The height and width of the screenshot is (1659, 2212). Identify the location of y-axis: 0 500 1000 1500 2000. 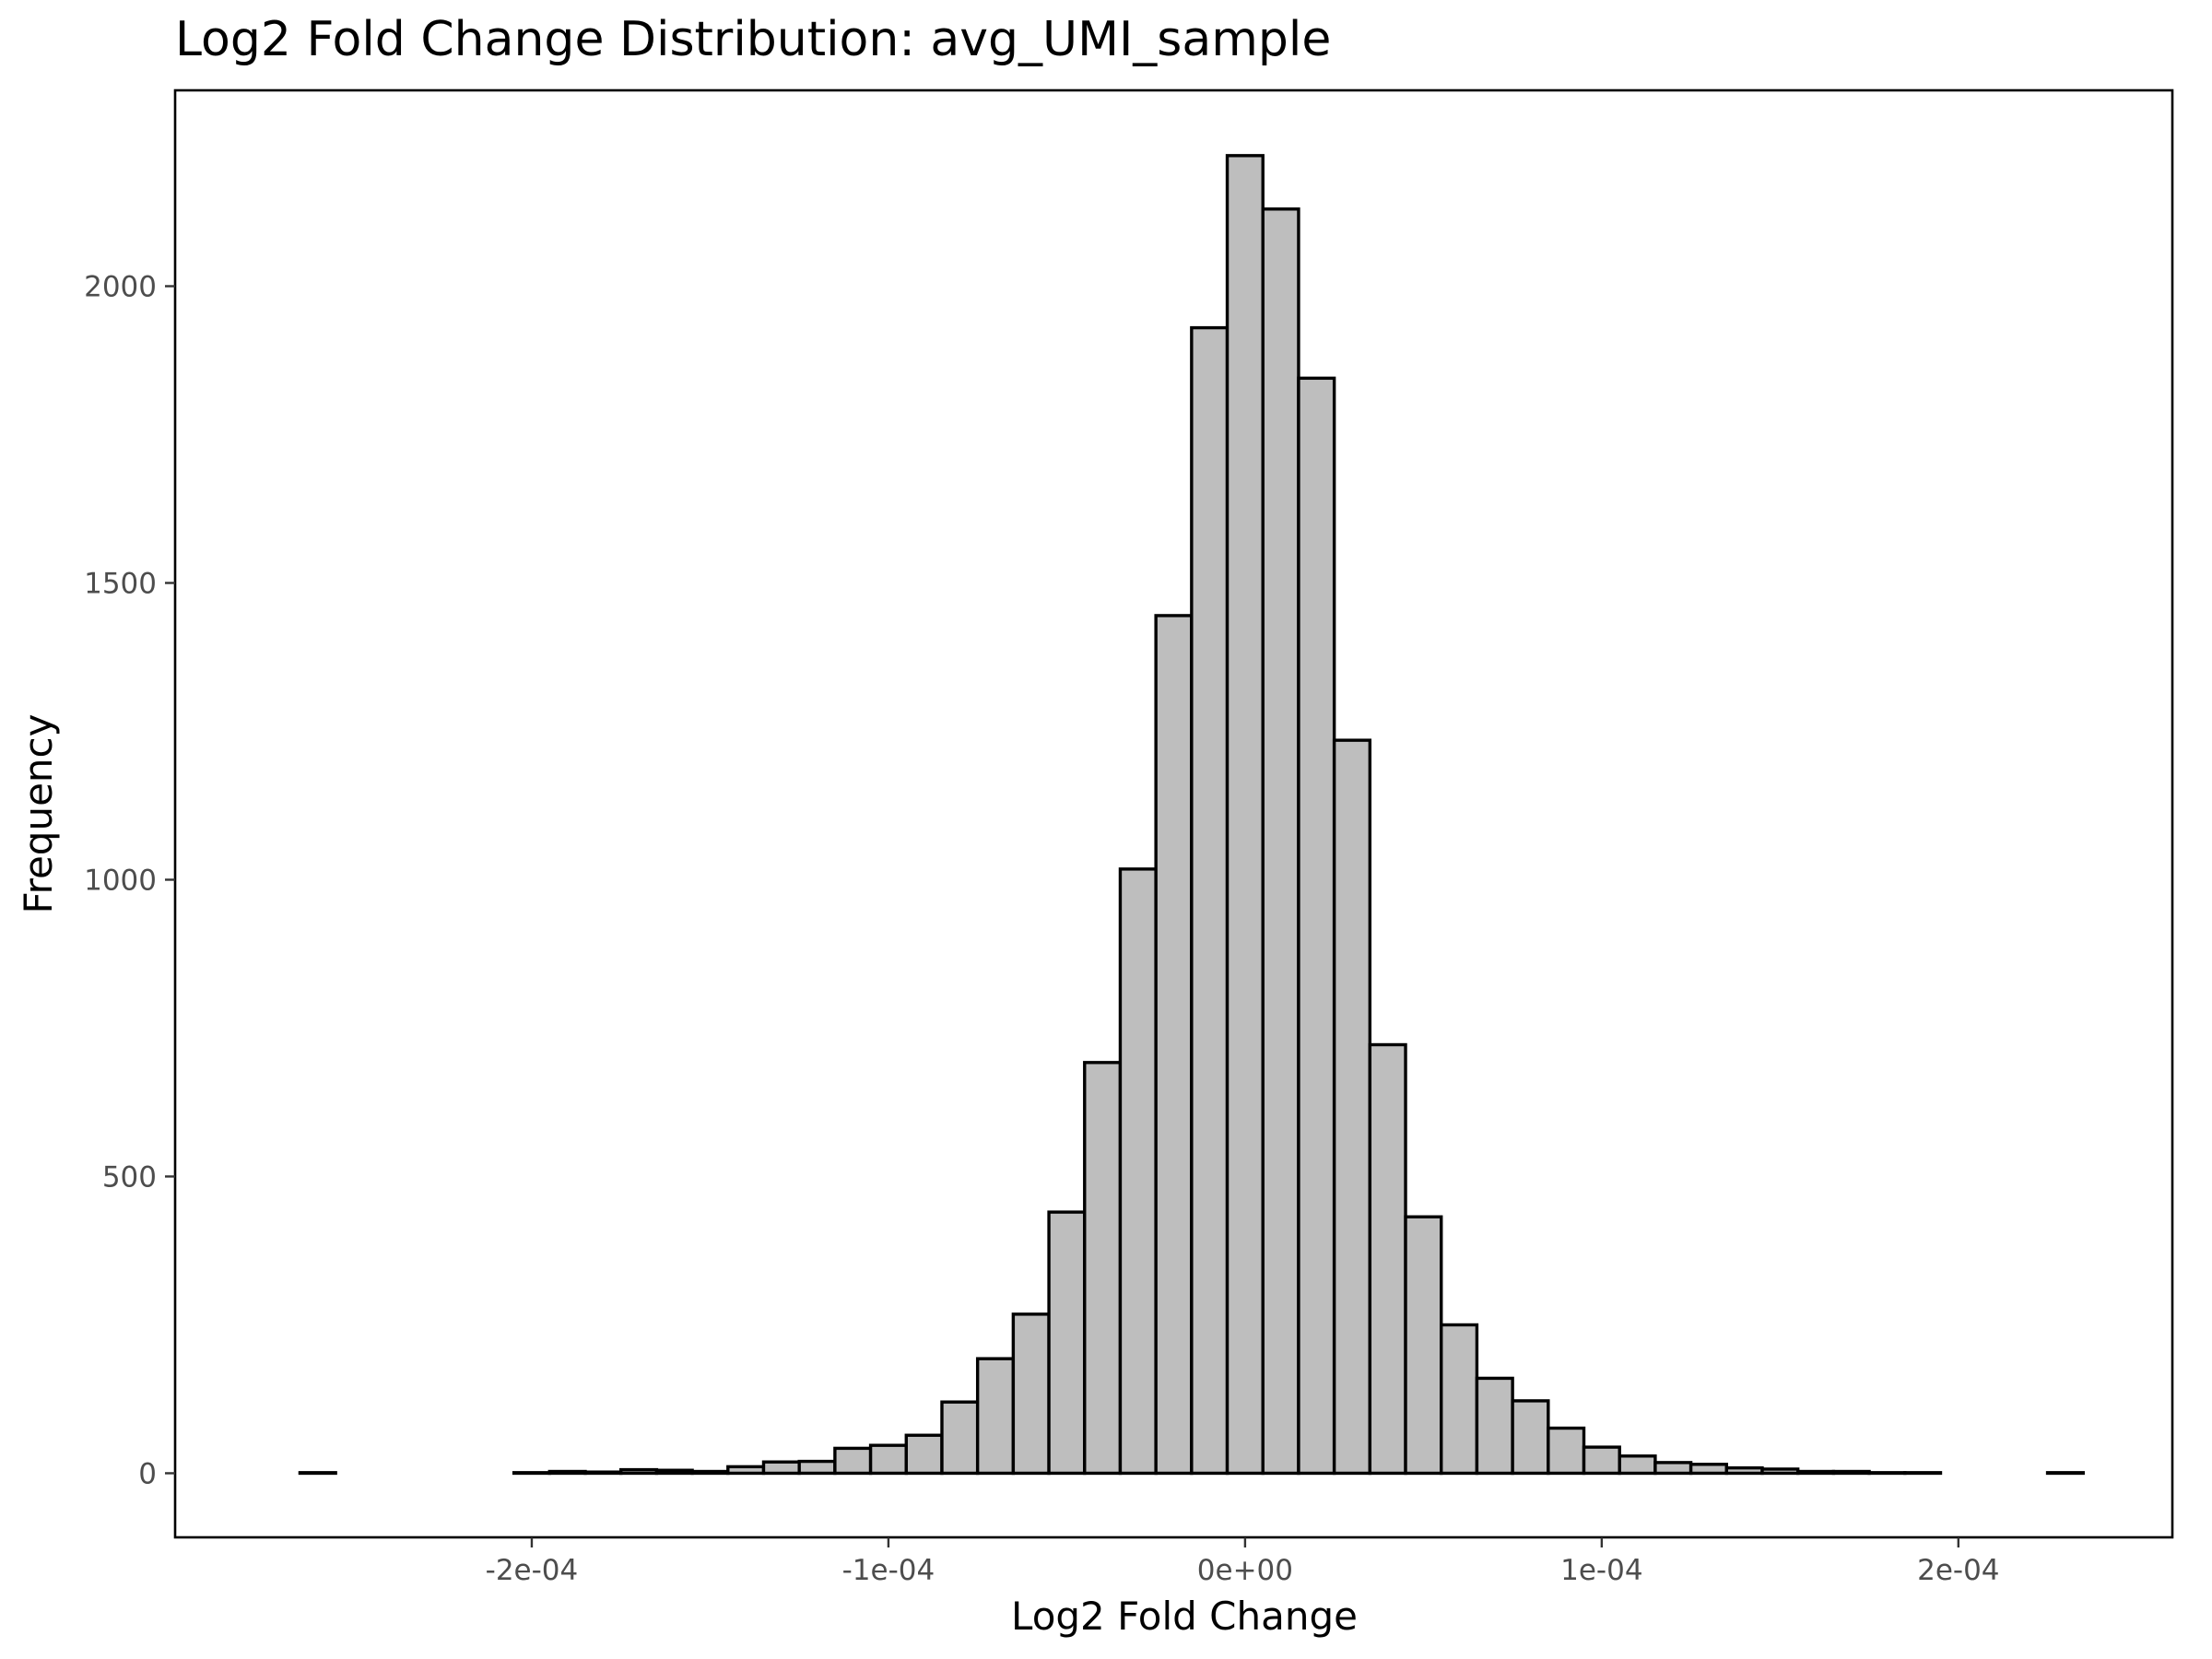
(129, 880).